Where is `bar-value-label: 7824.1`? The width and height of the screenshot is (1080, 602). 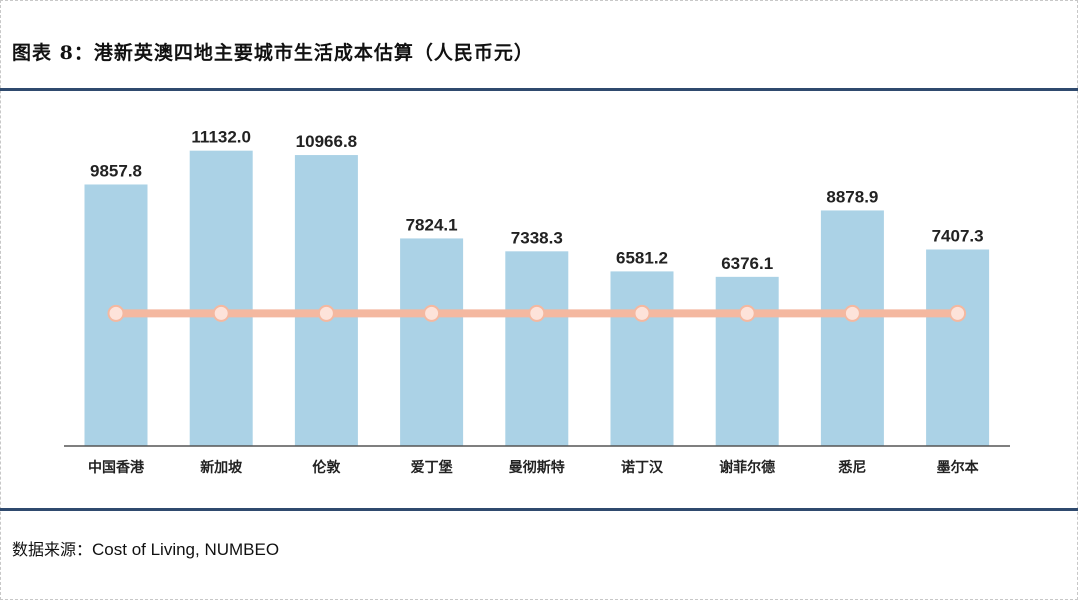
bar-value-label: 7824.1 is located at coordinates (432, 224).